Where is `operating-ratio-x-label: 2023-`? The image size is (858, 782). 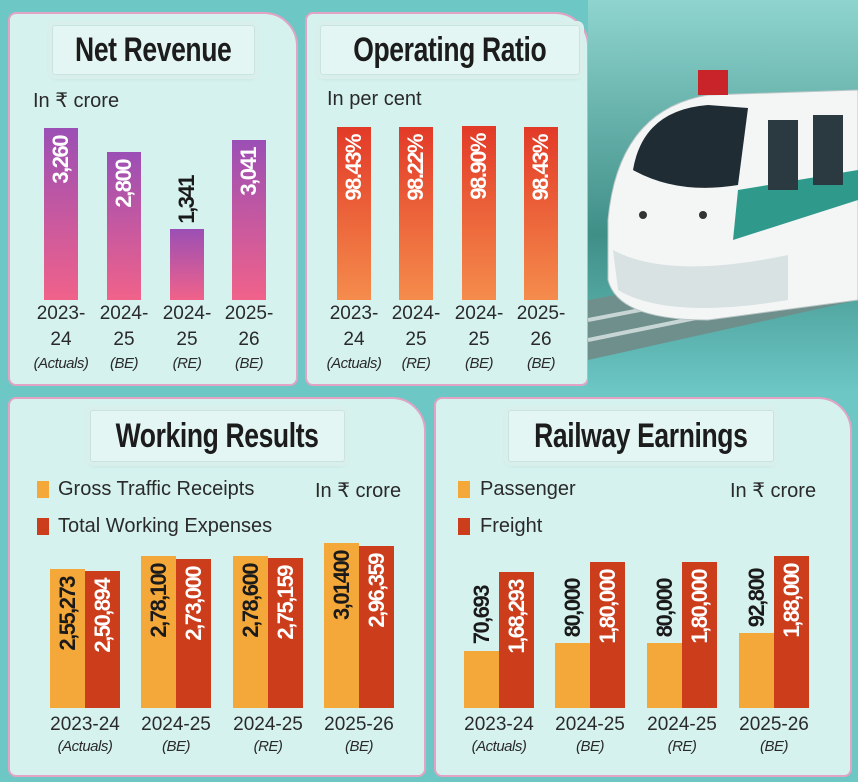
operating-ratio-x-label: 2023- is located at coordinates (354, 313).